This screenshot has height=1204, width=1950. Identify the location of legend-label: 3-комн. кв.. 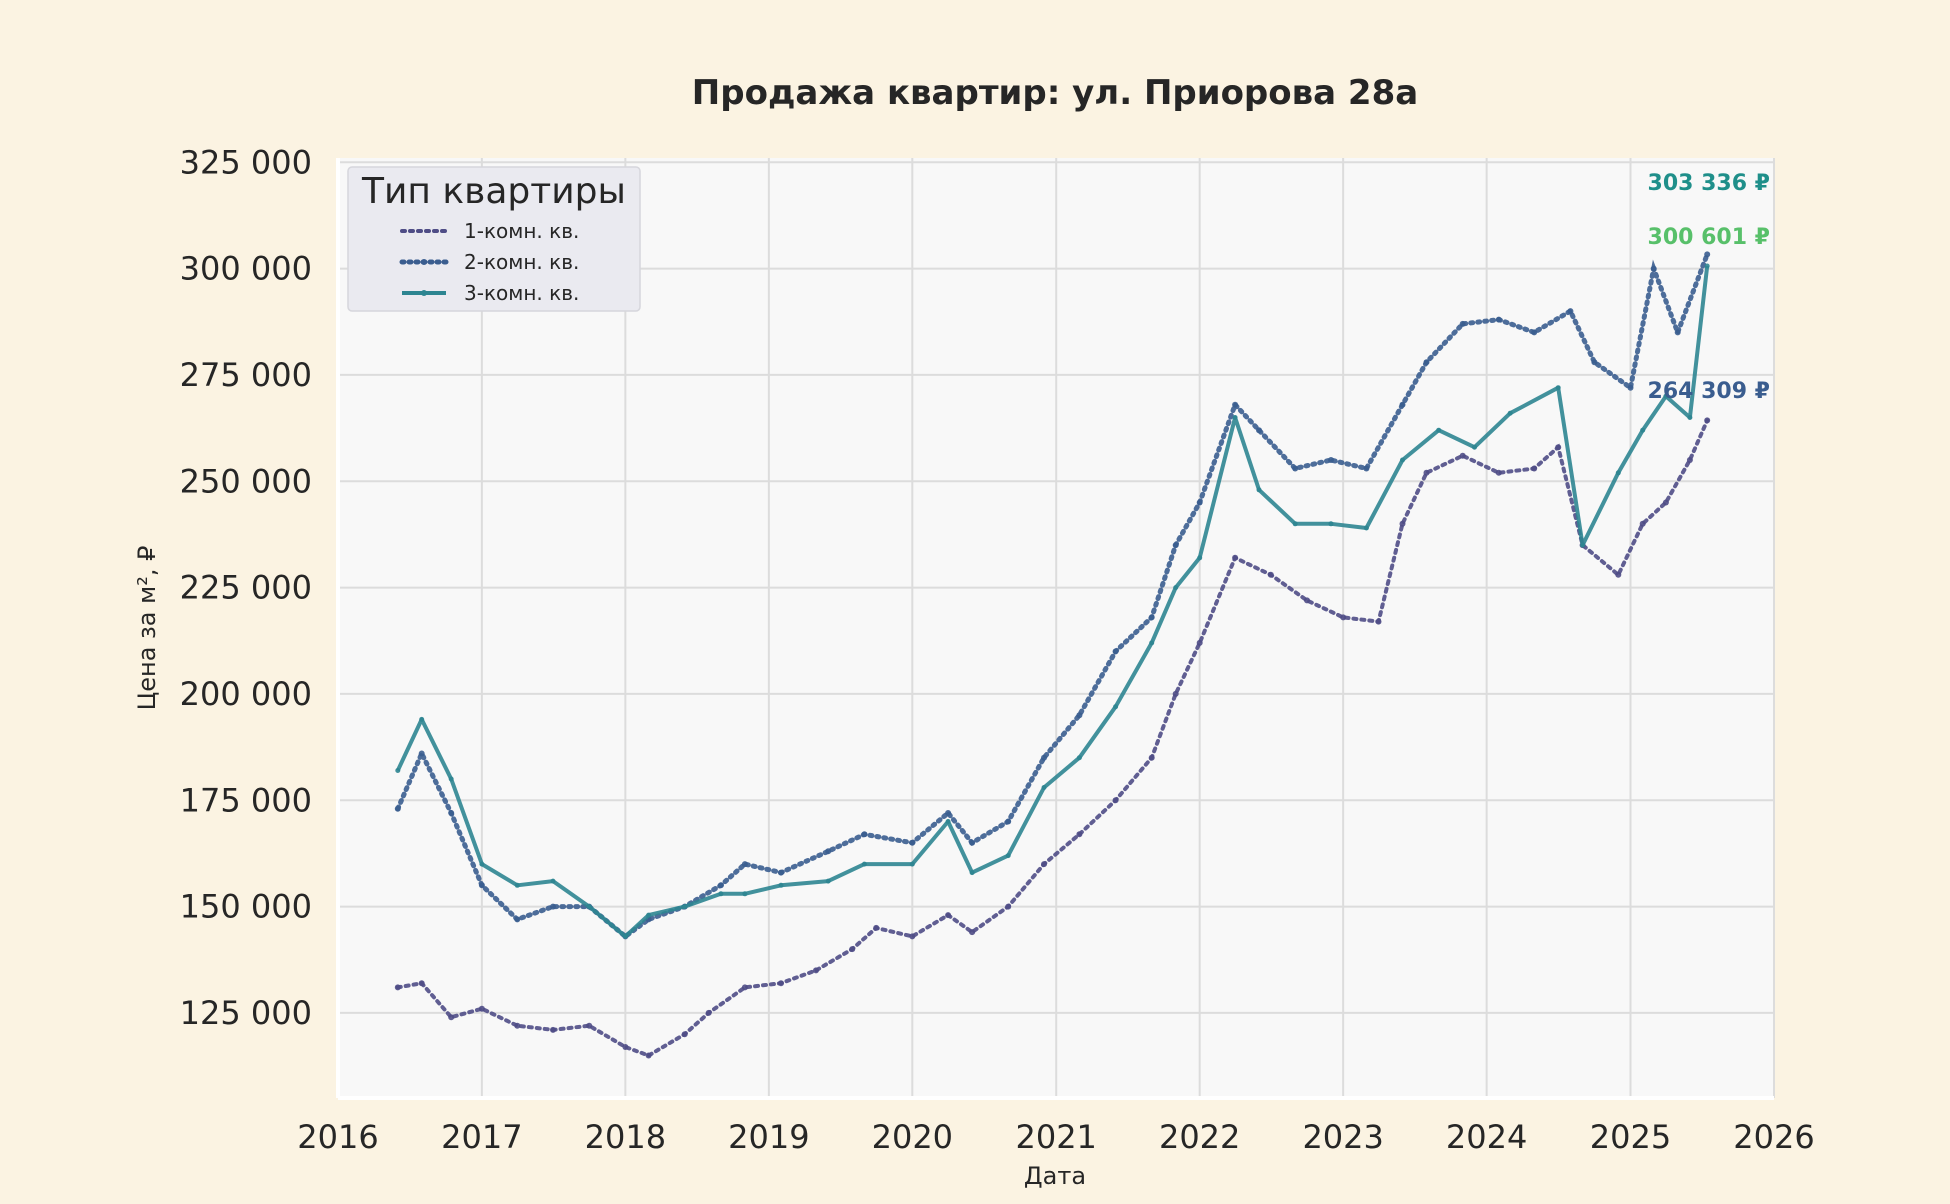
(521, 293).